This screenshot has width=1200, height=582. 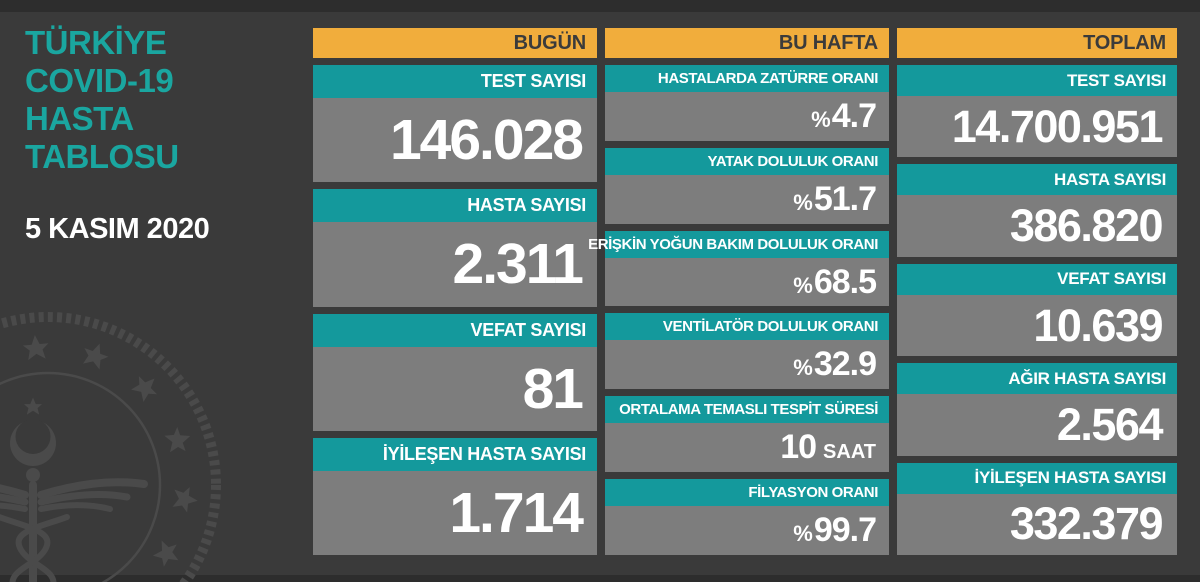 What do you see at coordinates (79, 118) in the screenshot?
I see `page-title-line: HASTA` at bounding box center [79, 118].